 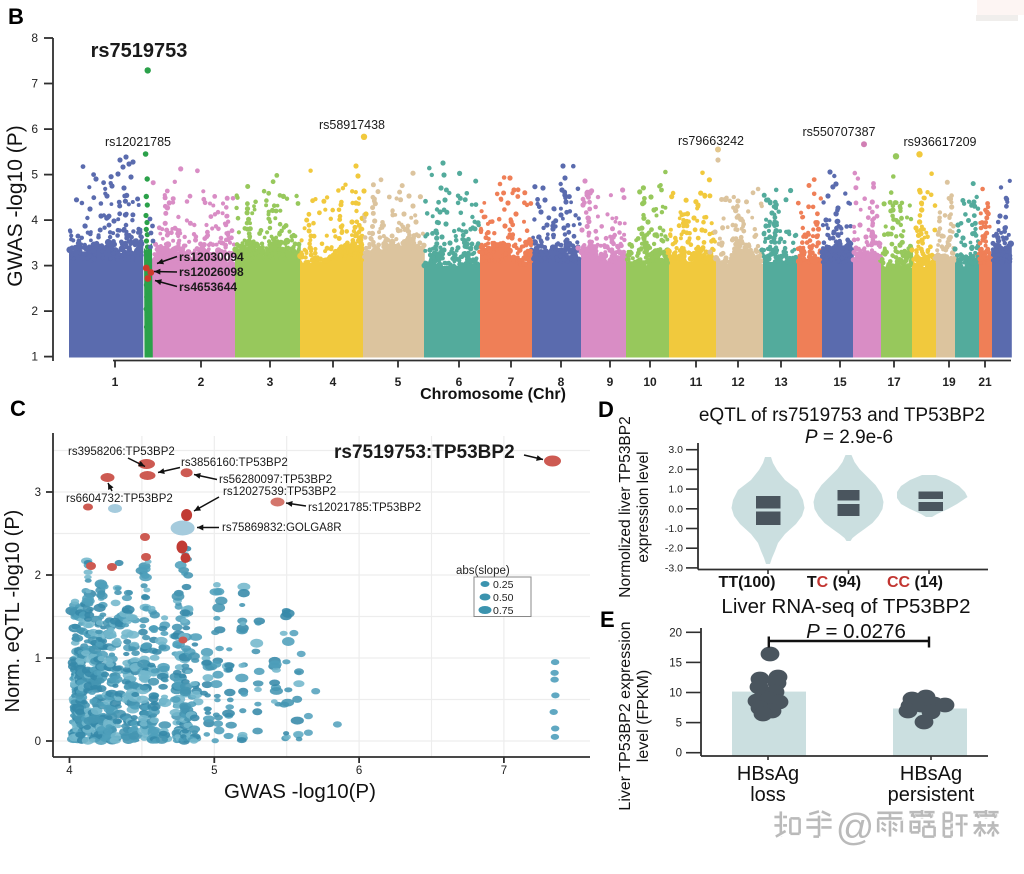 I want to click on svg-text: level (FPKM), so click(x=643, y=716).